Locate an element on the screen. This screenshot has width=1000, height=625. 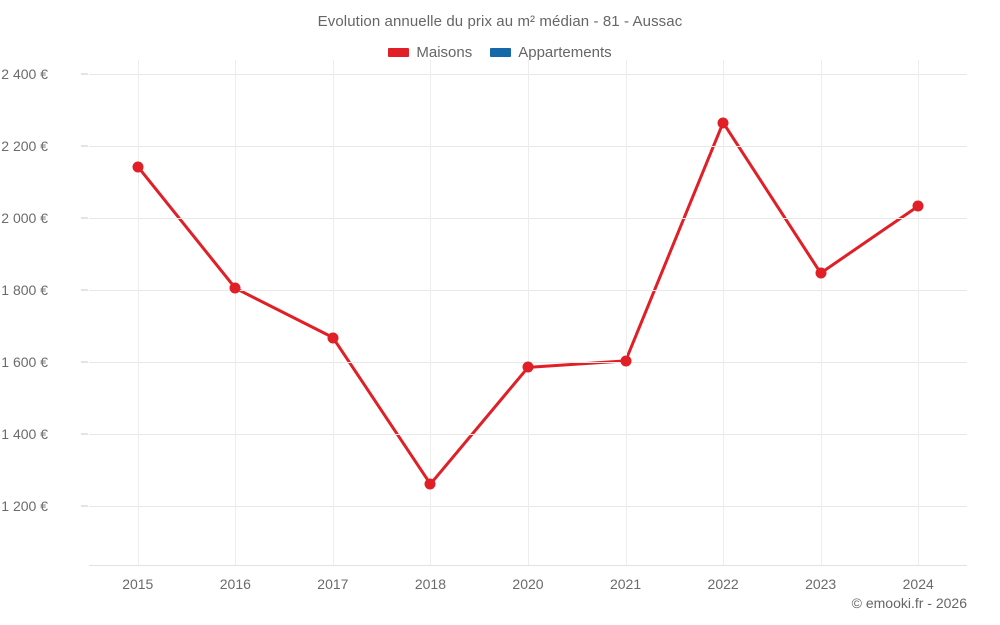
x-axis-tick-label: 2015 is located at coordinates (138, 584).